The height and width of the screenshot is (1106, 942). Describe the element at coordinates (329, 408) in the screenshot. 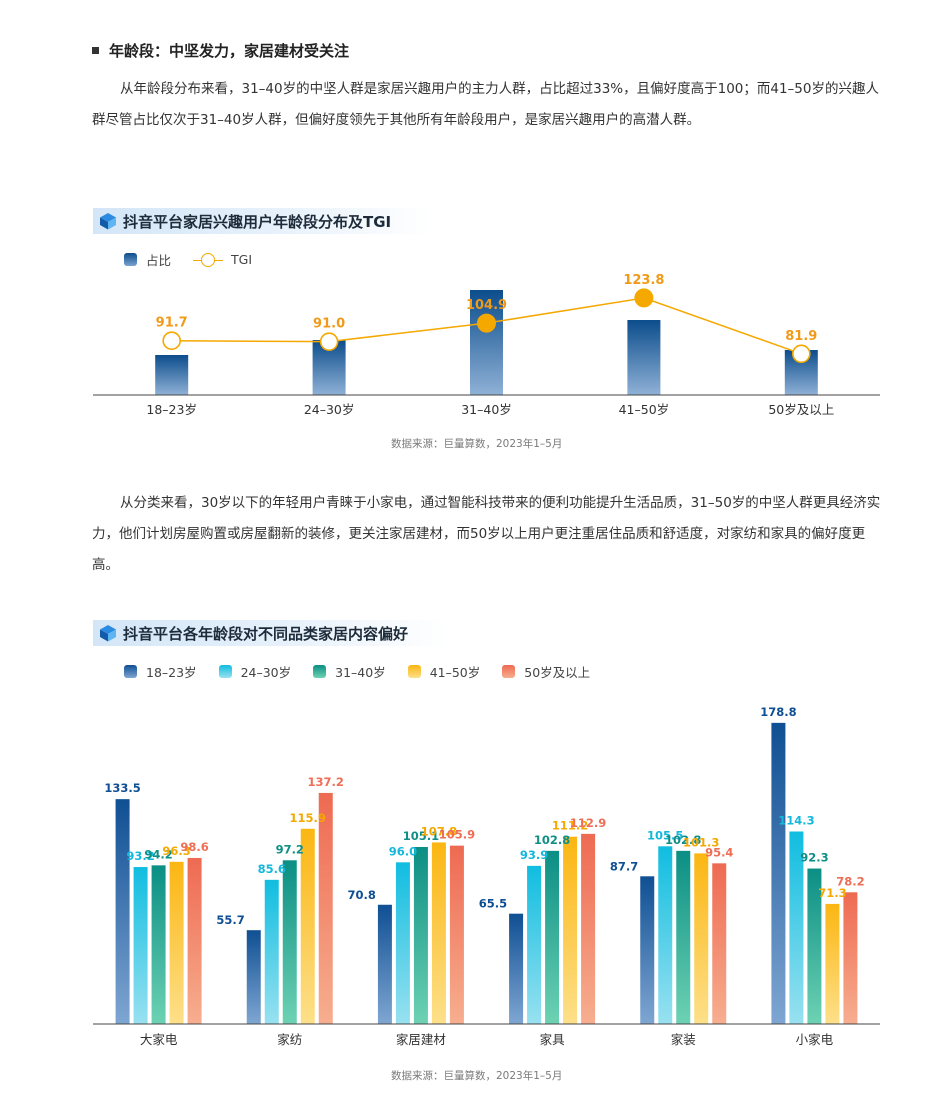

I see `category-label: 24–30岁` at that location.